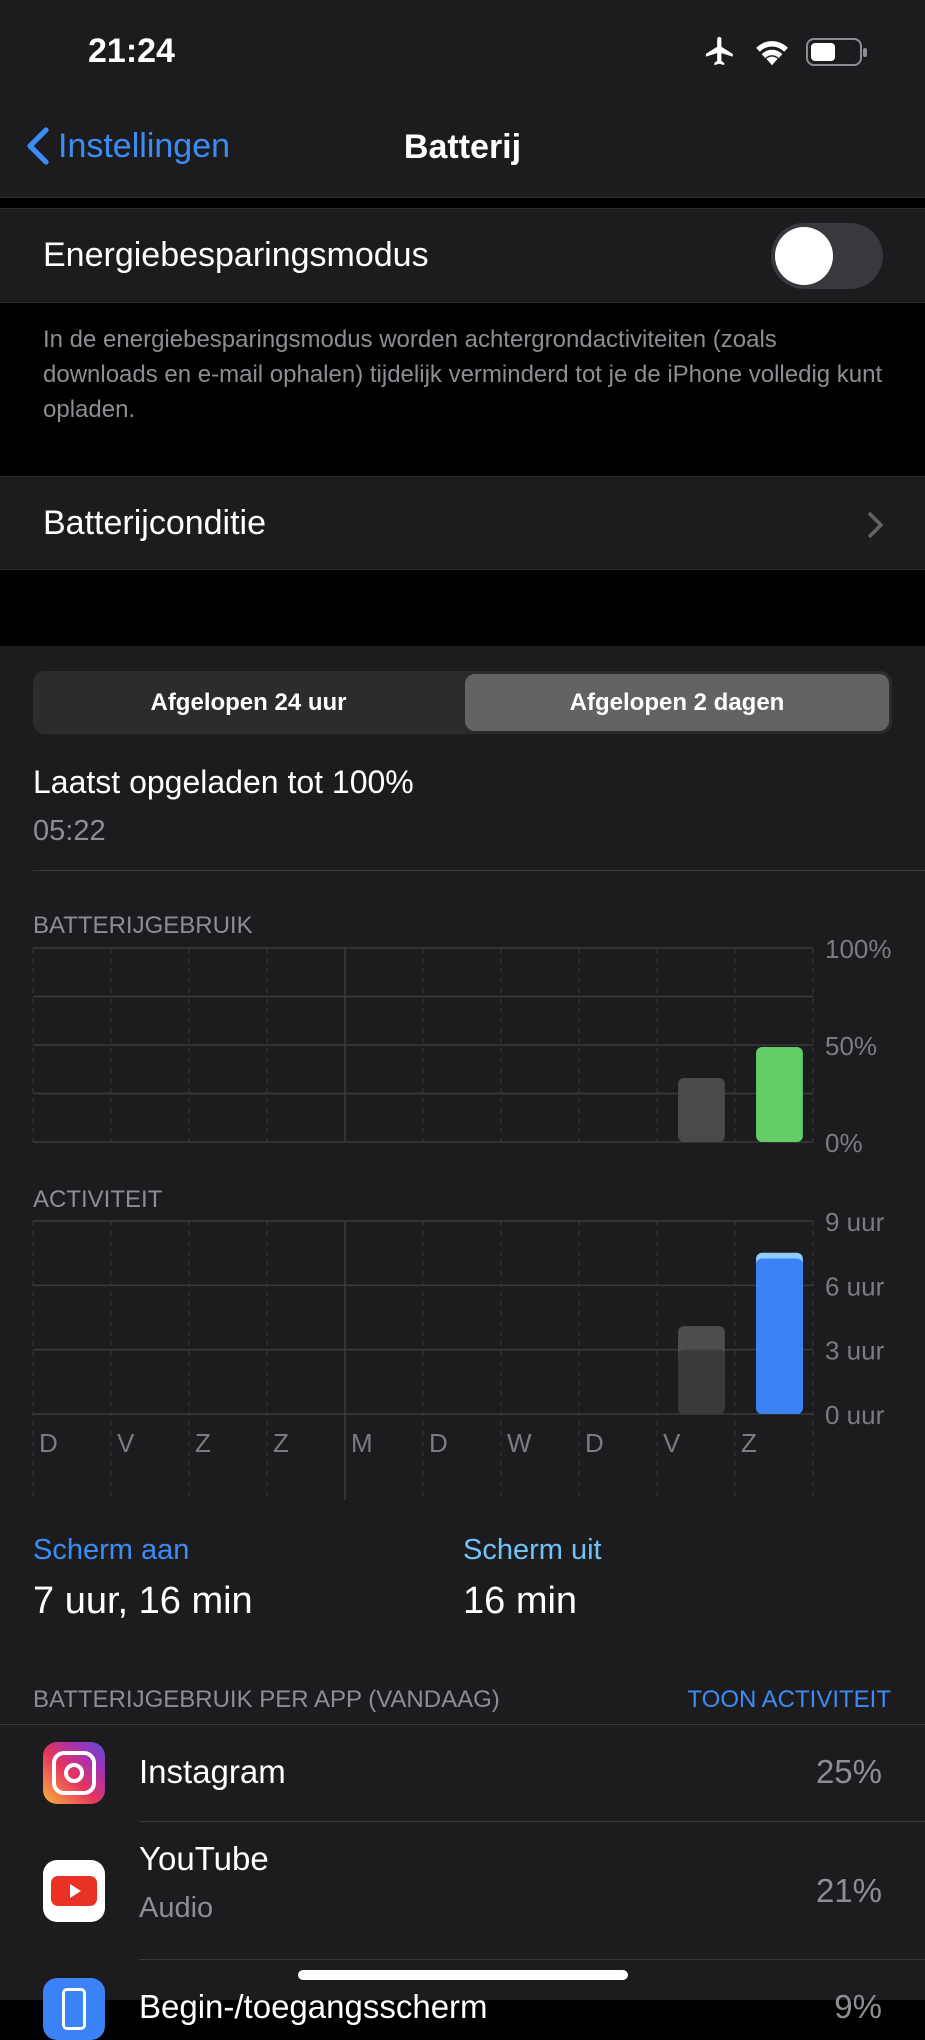 The height and width of the screenshot is (2040, 925). I want to click on app-name: Instagram, so click(212, 1771).